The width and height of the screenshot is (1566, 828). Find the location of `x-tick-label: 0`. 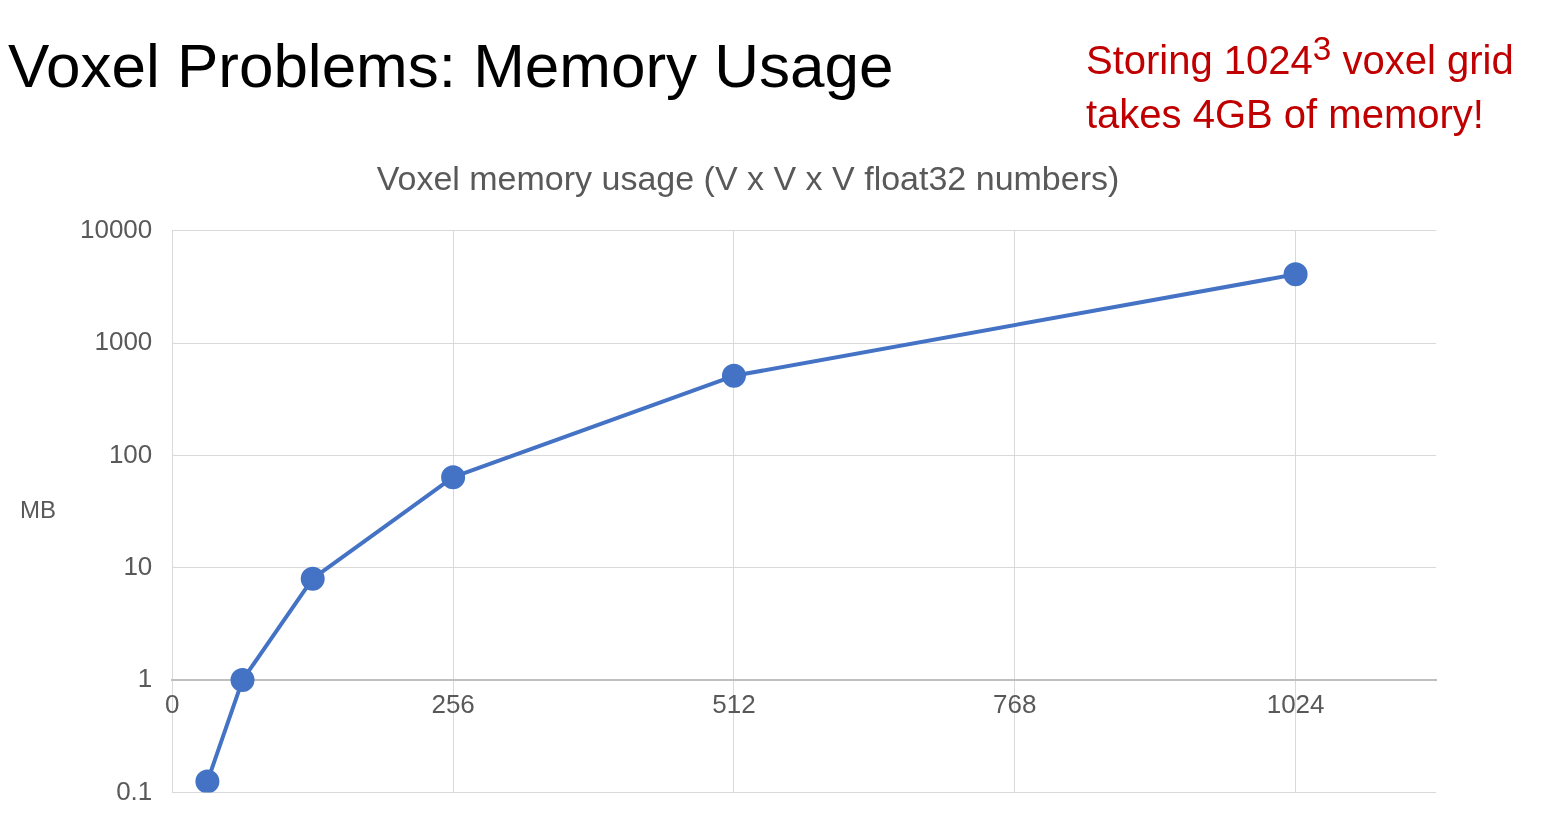

x-tick-label: 0 is located at coordinates (172, 703).